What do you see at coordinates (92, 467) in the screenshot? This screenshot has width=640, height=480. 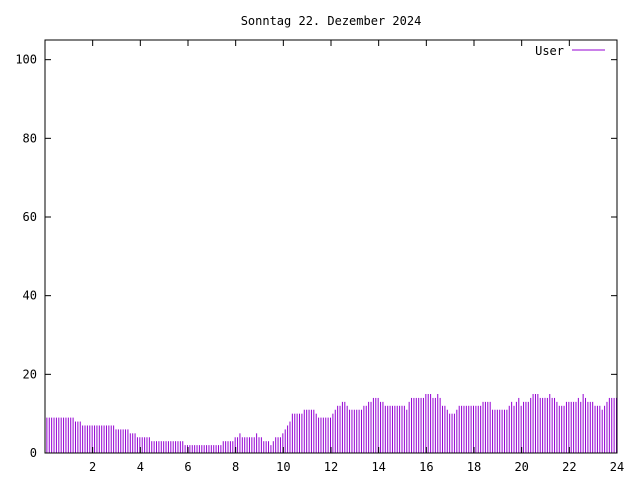 I see `x-tick-label-0: 2` at bounding box center [92, 467].